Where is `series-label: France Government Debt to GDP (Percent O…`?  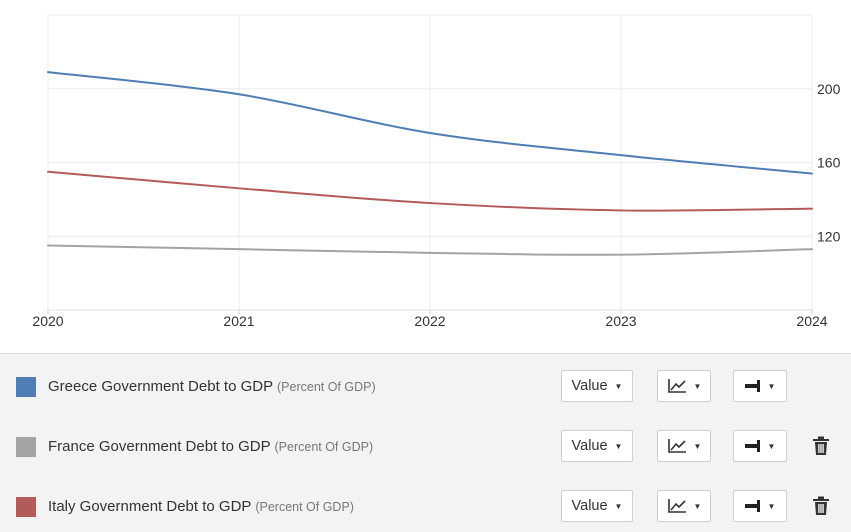 series-label: France Government Debt to GDP (Percent O… is located at coordinates (210, 446).